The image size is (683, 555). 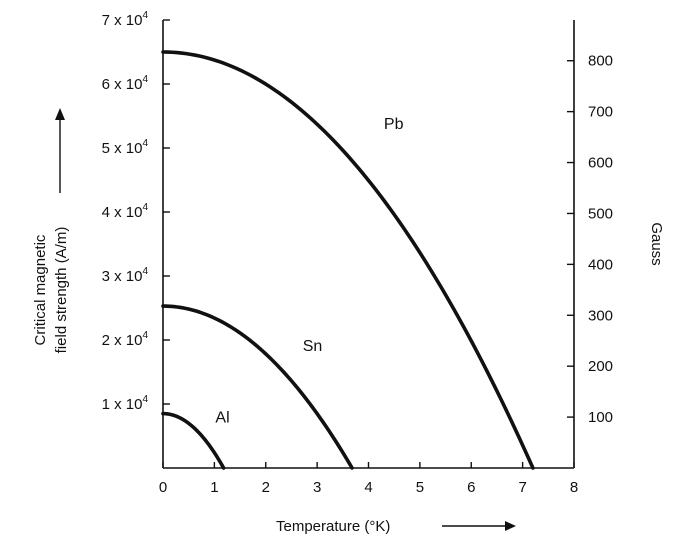 What do you see at coordinates (257, 387) in the screenshot?
I see `series-curve-sn` at bounding box center [257, 387].